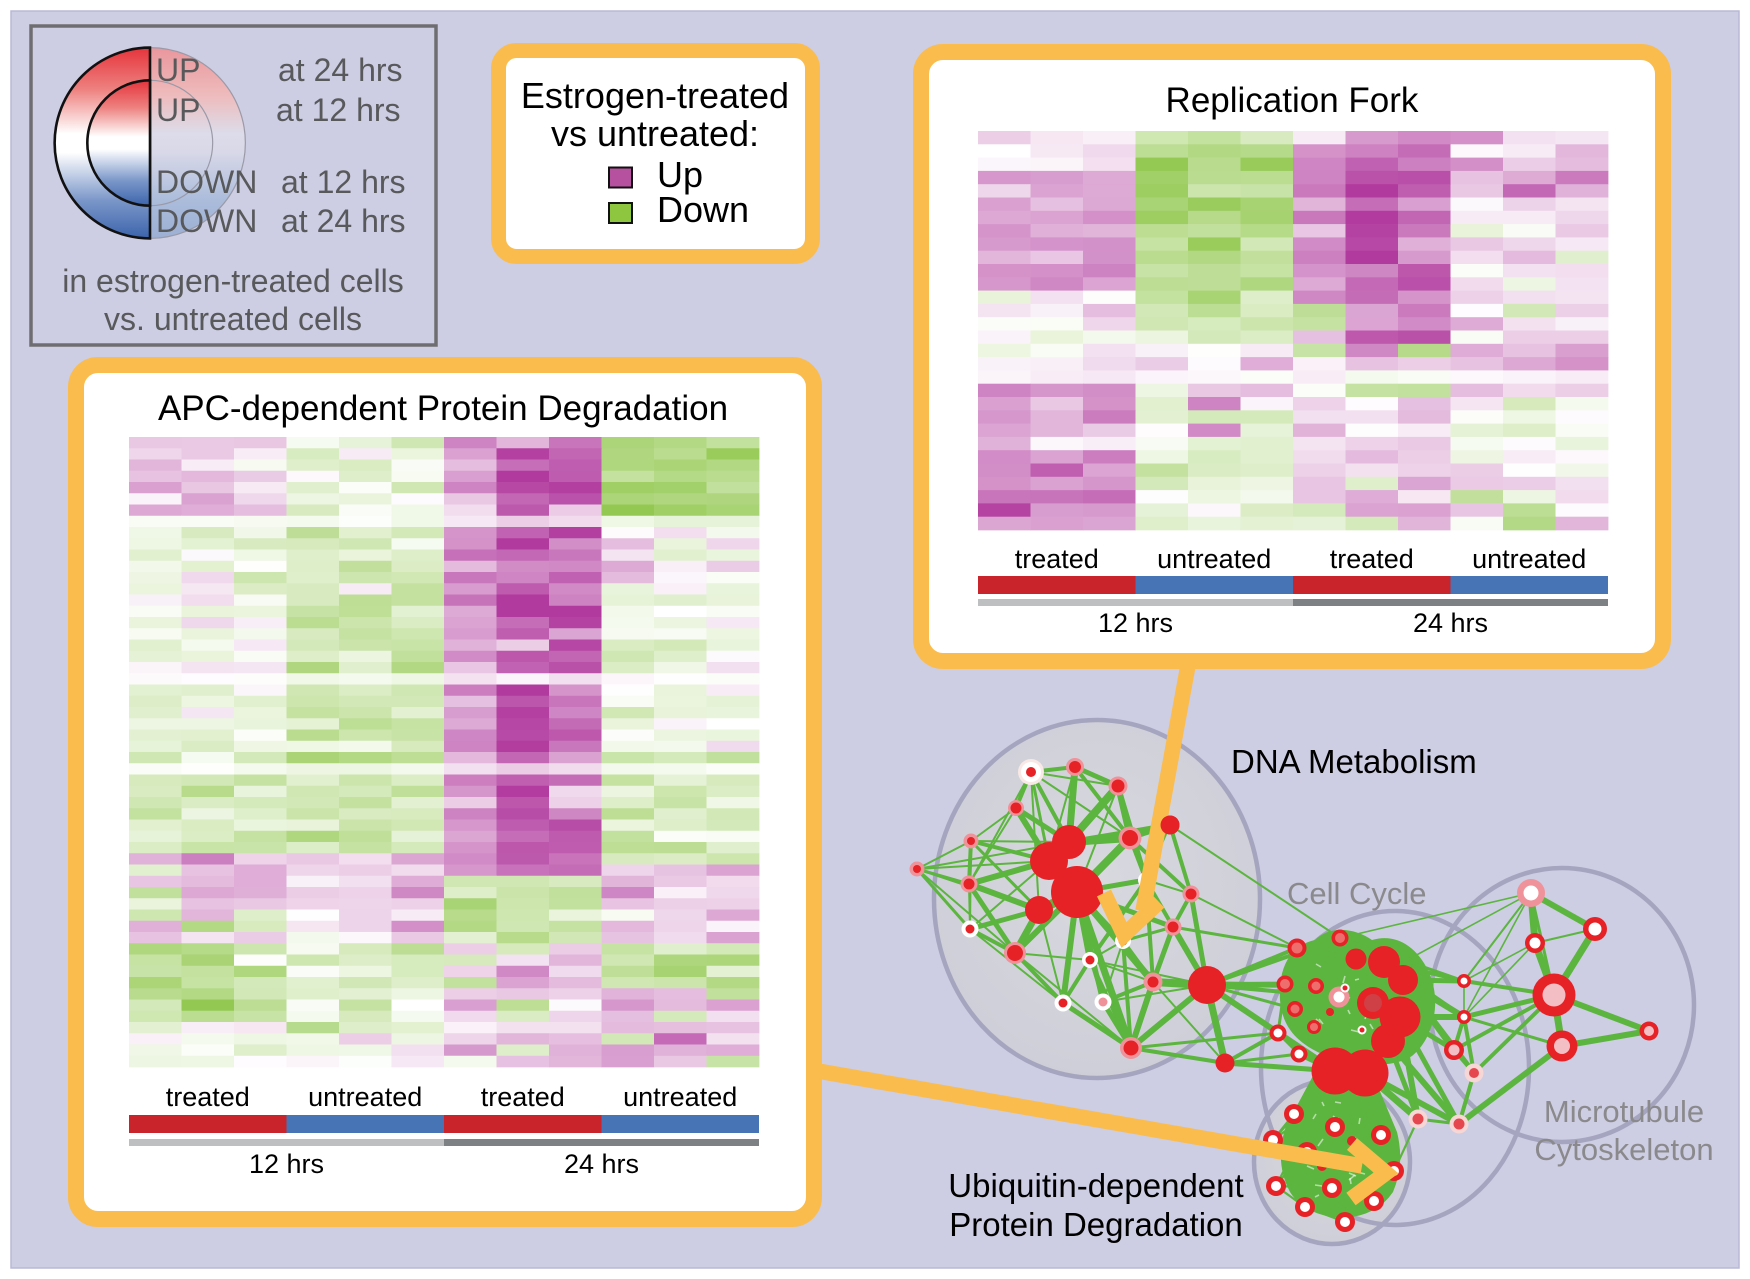 The image size is (1750, 1279). What do you see at coordinates (703, 209) in the screenshot?
I see `svg-text: Down` at bounding box center [703, 209].